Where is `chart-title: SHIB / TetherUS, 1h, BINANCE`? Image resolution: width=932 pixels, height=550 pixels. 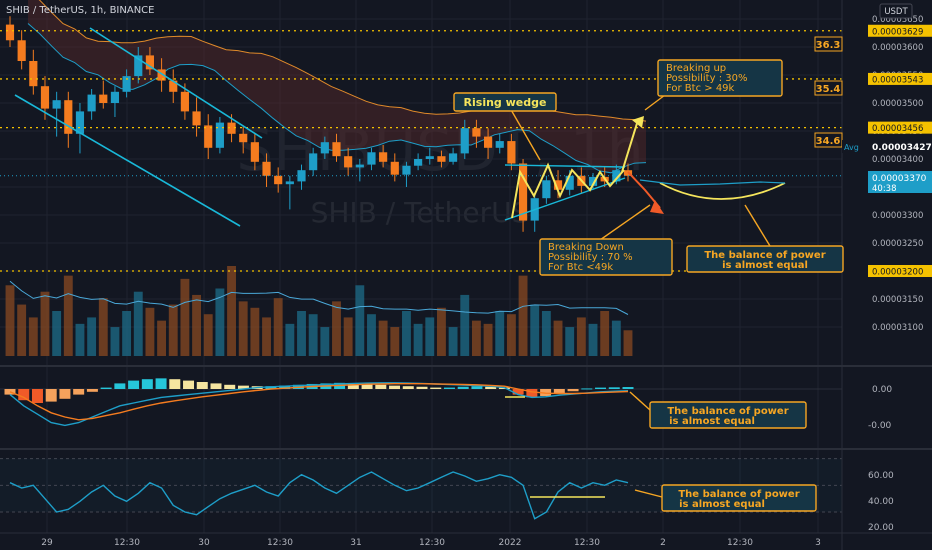 chart-title: SHIB / TetherUS, 1h, BINANCE is located at coordinates (80, 10).